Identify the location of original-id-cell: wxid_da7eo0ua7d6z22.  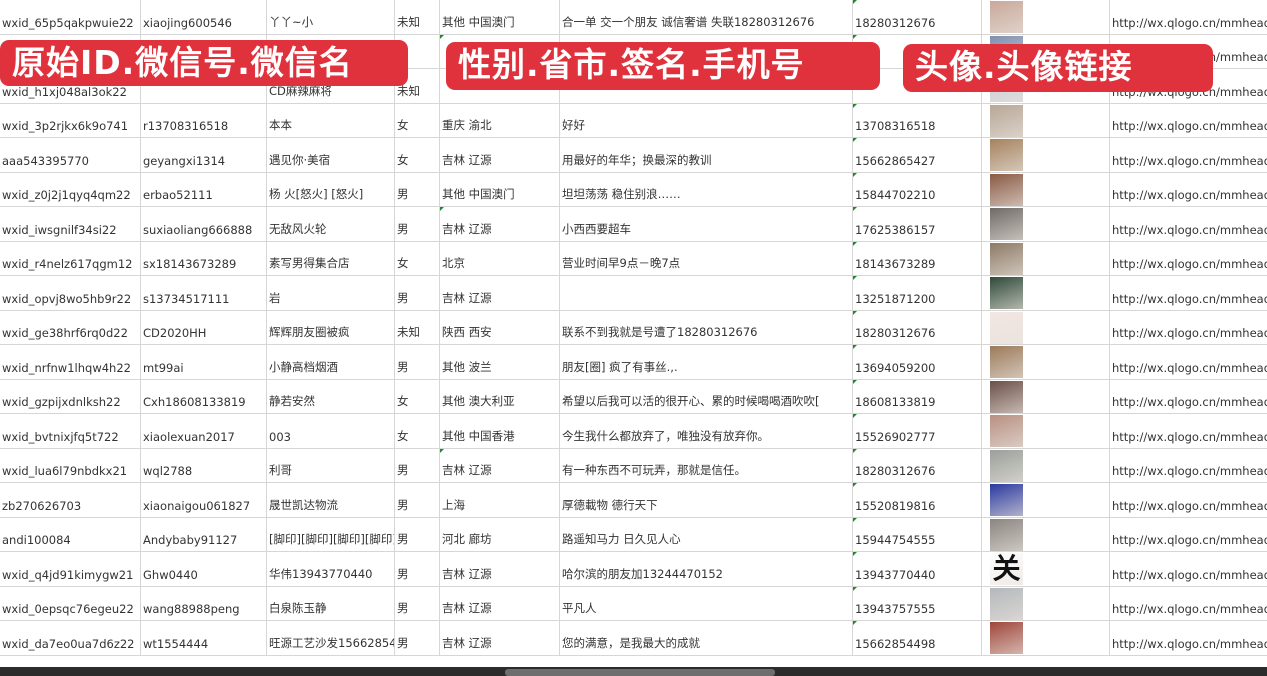
(70, 638).